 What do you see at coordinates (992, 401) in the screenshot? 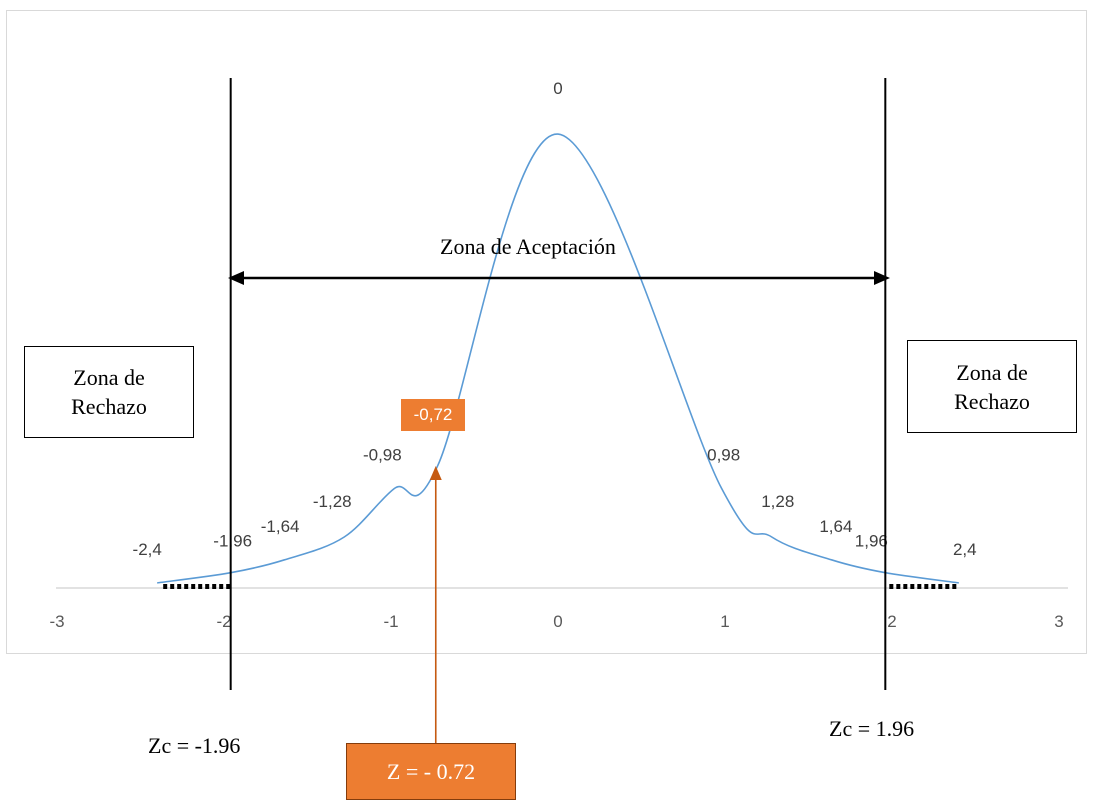
I see `rejection-right-line2: Rechazo` at bounding box center [992, 401].